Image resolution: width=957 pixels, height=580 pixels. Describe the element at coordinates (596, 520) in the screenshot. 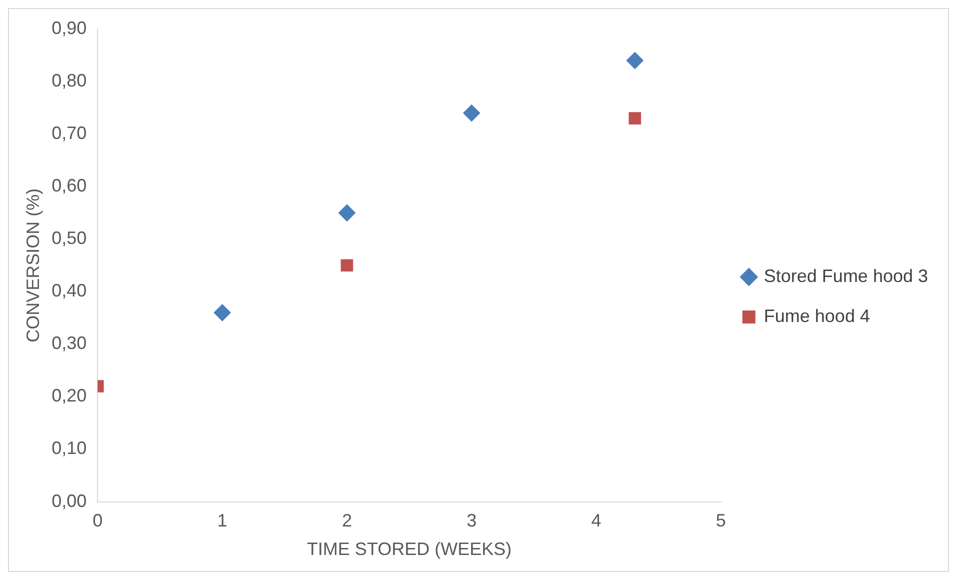

I see `x-tick-label: 4` at that location.